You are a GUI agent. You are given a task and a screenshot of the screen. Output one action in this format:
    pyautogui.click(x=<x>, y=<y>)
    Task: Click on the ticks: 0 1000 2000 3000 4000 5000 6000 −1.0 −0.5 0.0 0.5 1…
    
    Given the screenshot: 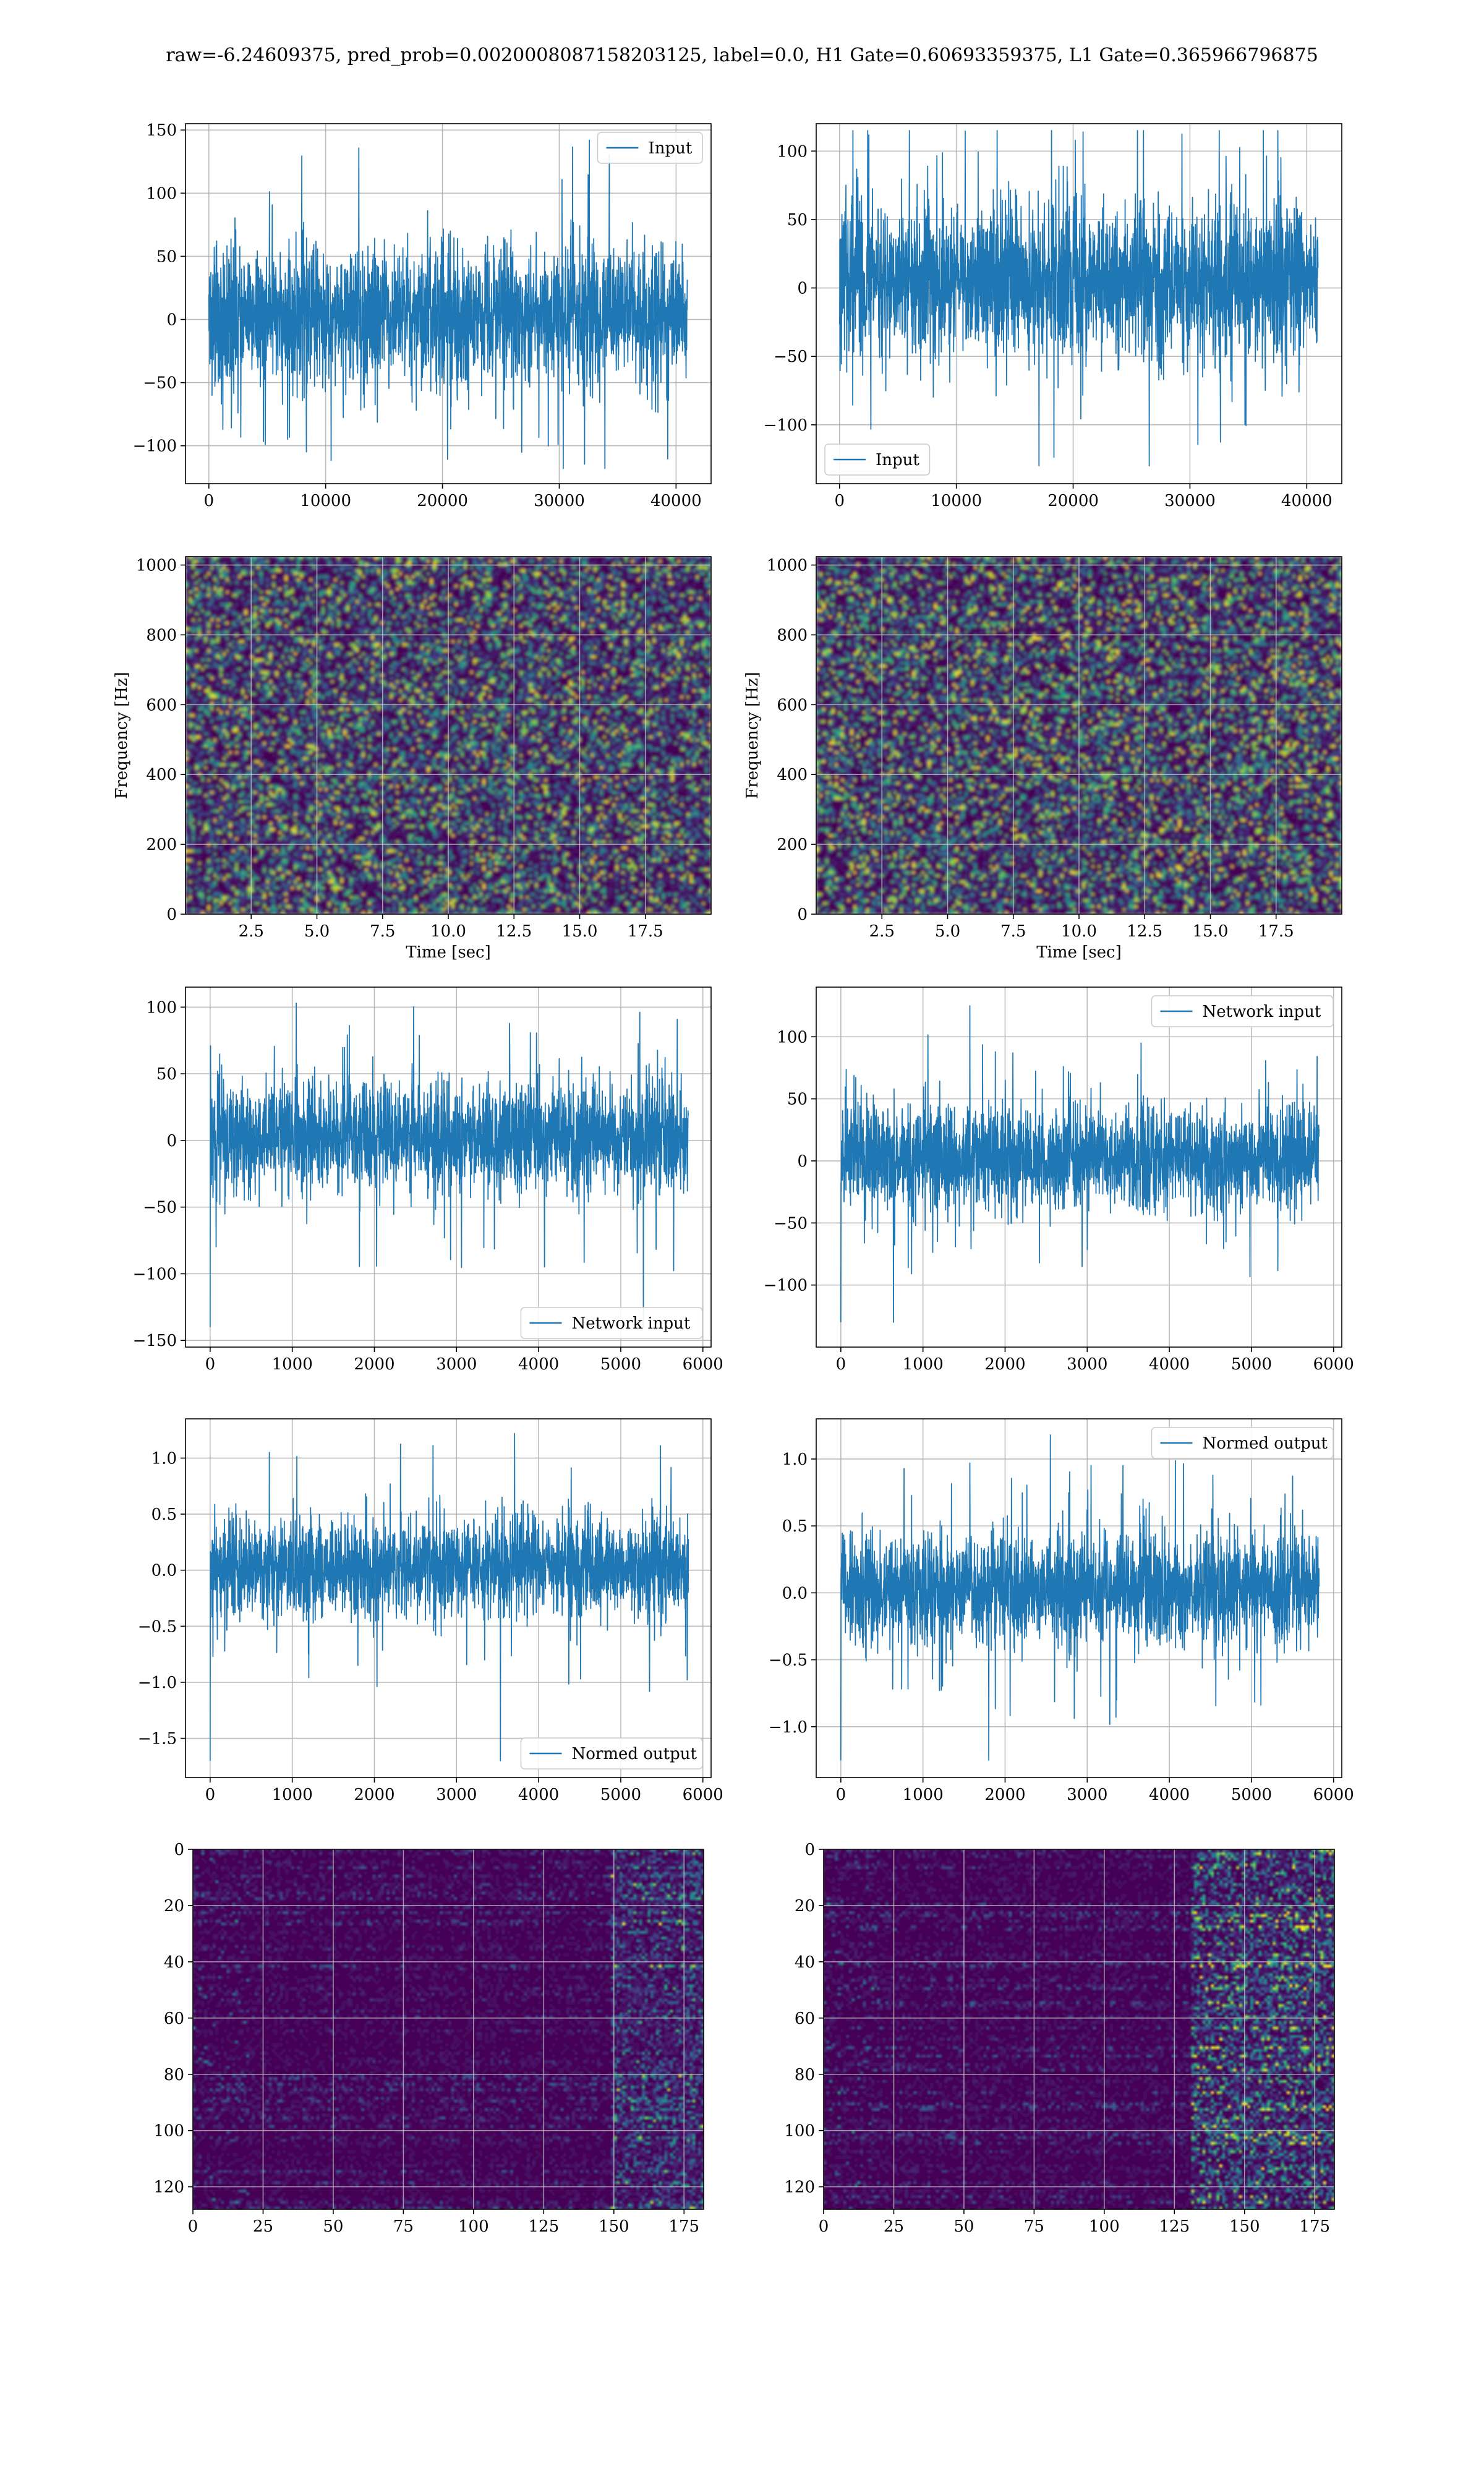 What is the action you would take?
    pyautogui.click(x=1061, y=1627)
    